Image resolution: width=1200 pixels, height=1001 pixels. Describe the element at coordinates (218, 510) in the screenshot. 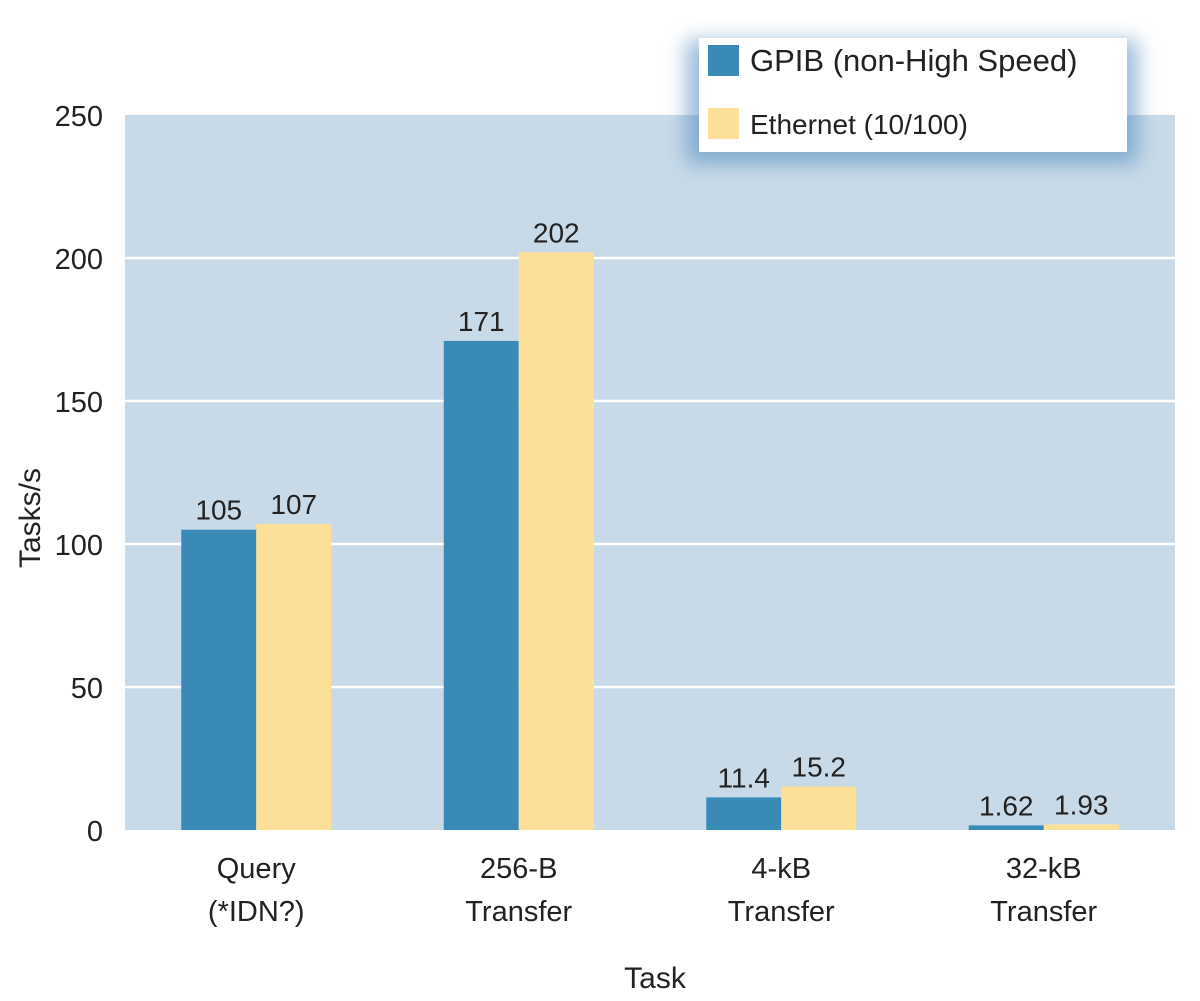

I see `bar-value-label: 105` at that location.